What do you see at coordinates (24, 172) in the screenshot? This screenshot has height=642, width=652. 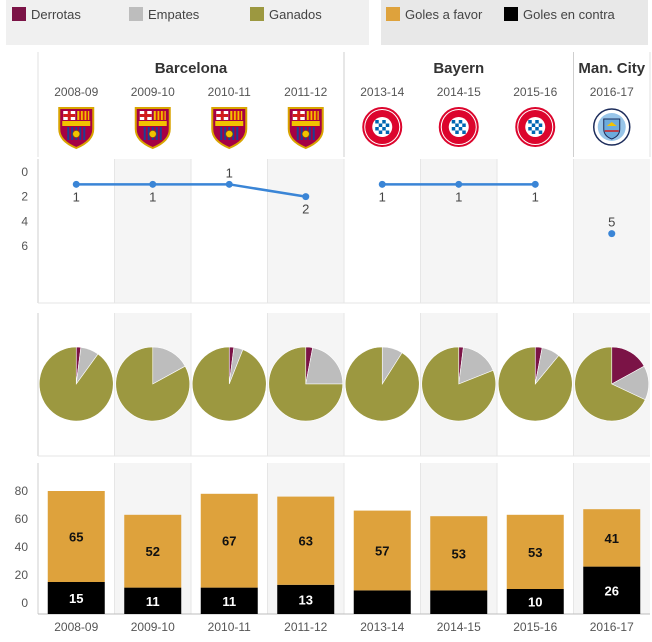 I see `y-tick-label: 0` at bounding box center [24, 172].